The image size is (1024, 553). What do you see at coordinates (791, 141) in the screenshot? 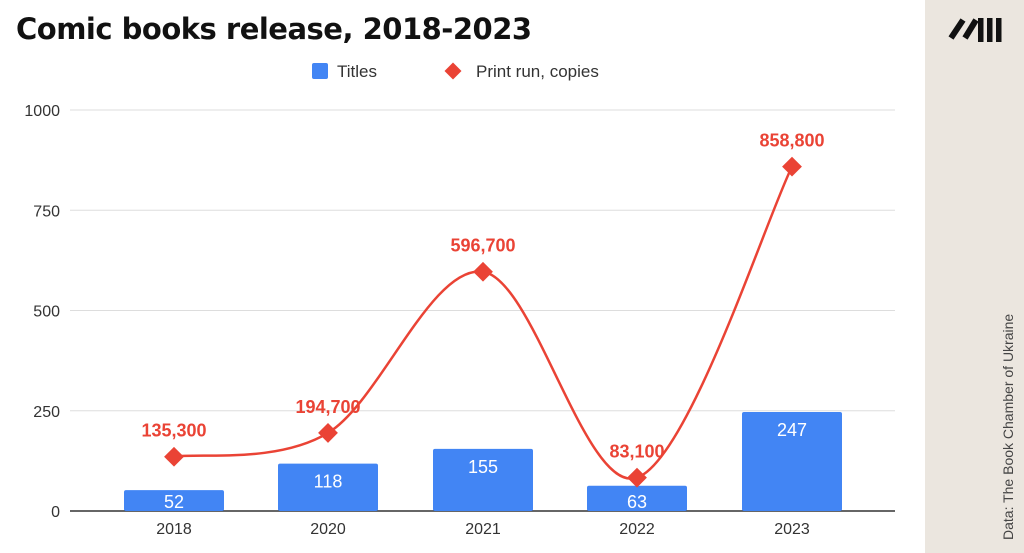
I see `print-run-label: 858,800` at bounding box center [791, 141].